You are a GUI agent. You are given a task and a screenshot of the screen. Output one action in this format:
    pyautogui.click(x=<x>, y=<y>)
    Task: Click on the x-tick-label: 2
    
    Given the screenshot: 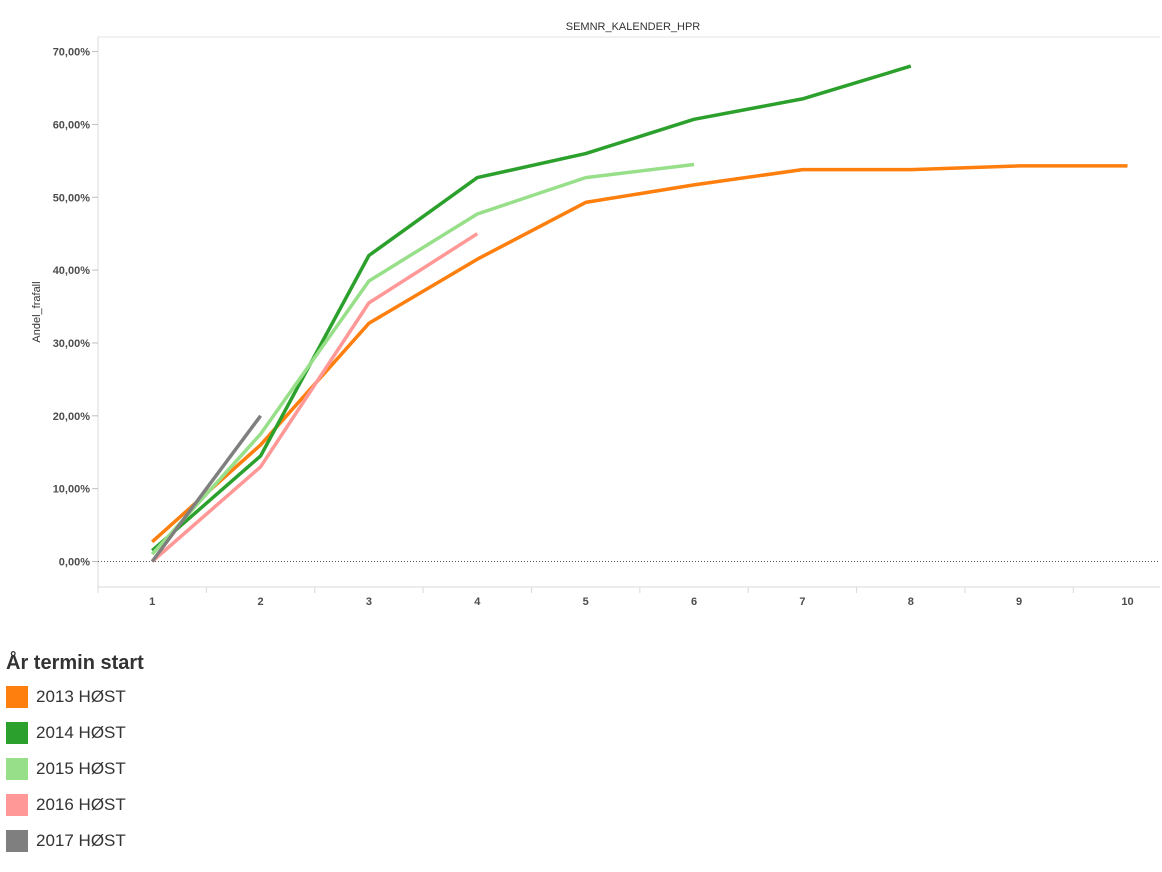 What is the action you would take?
    pyautogui.click(x=260, y=602)
    